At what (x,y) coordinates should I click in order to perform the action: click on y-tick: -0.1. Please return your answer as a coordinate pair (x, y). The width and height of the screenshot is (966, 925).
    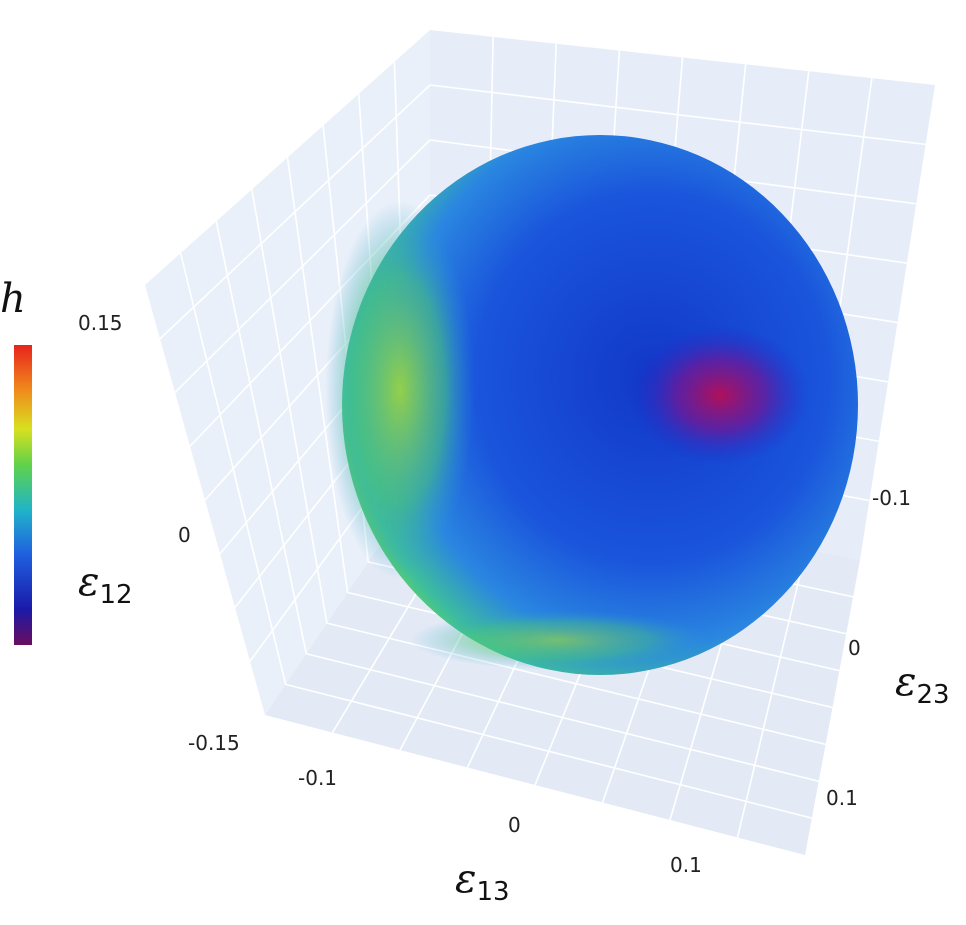
    Looking at the image, I should click on (891, 498).